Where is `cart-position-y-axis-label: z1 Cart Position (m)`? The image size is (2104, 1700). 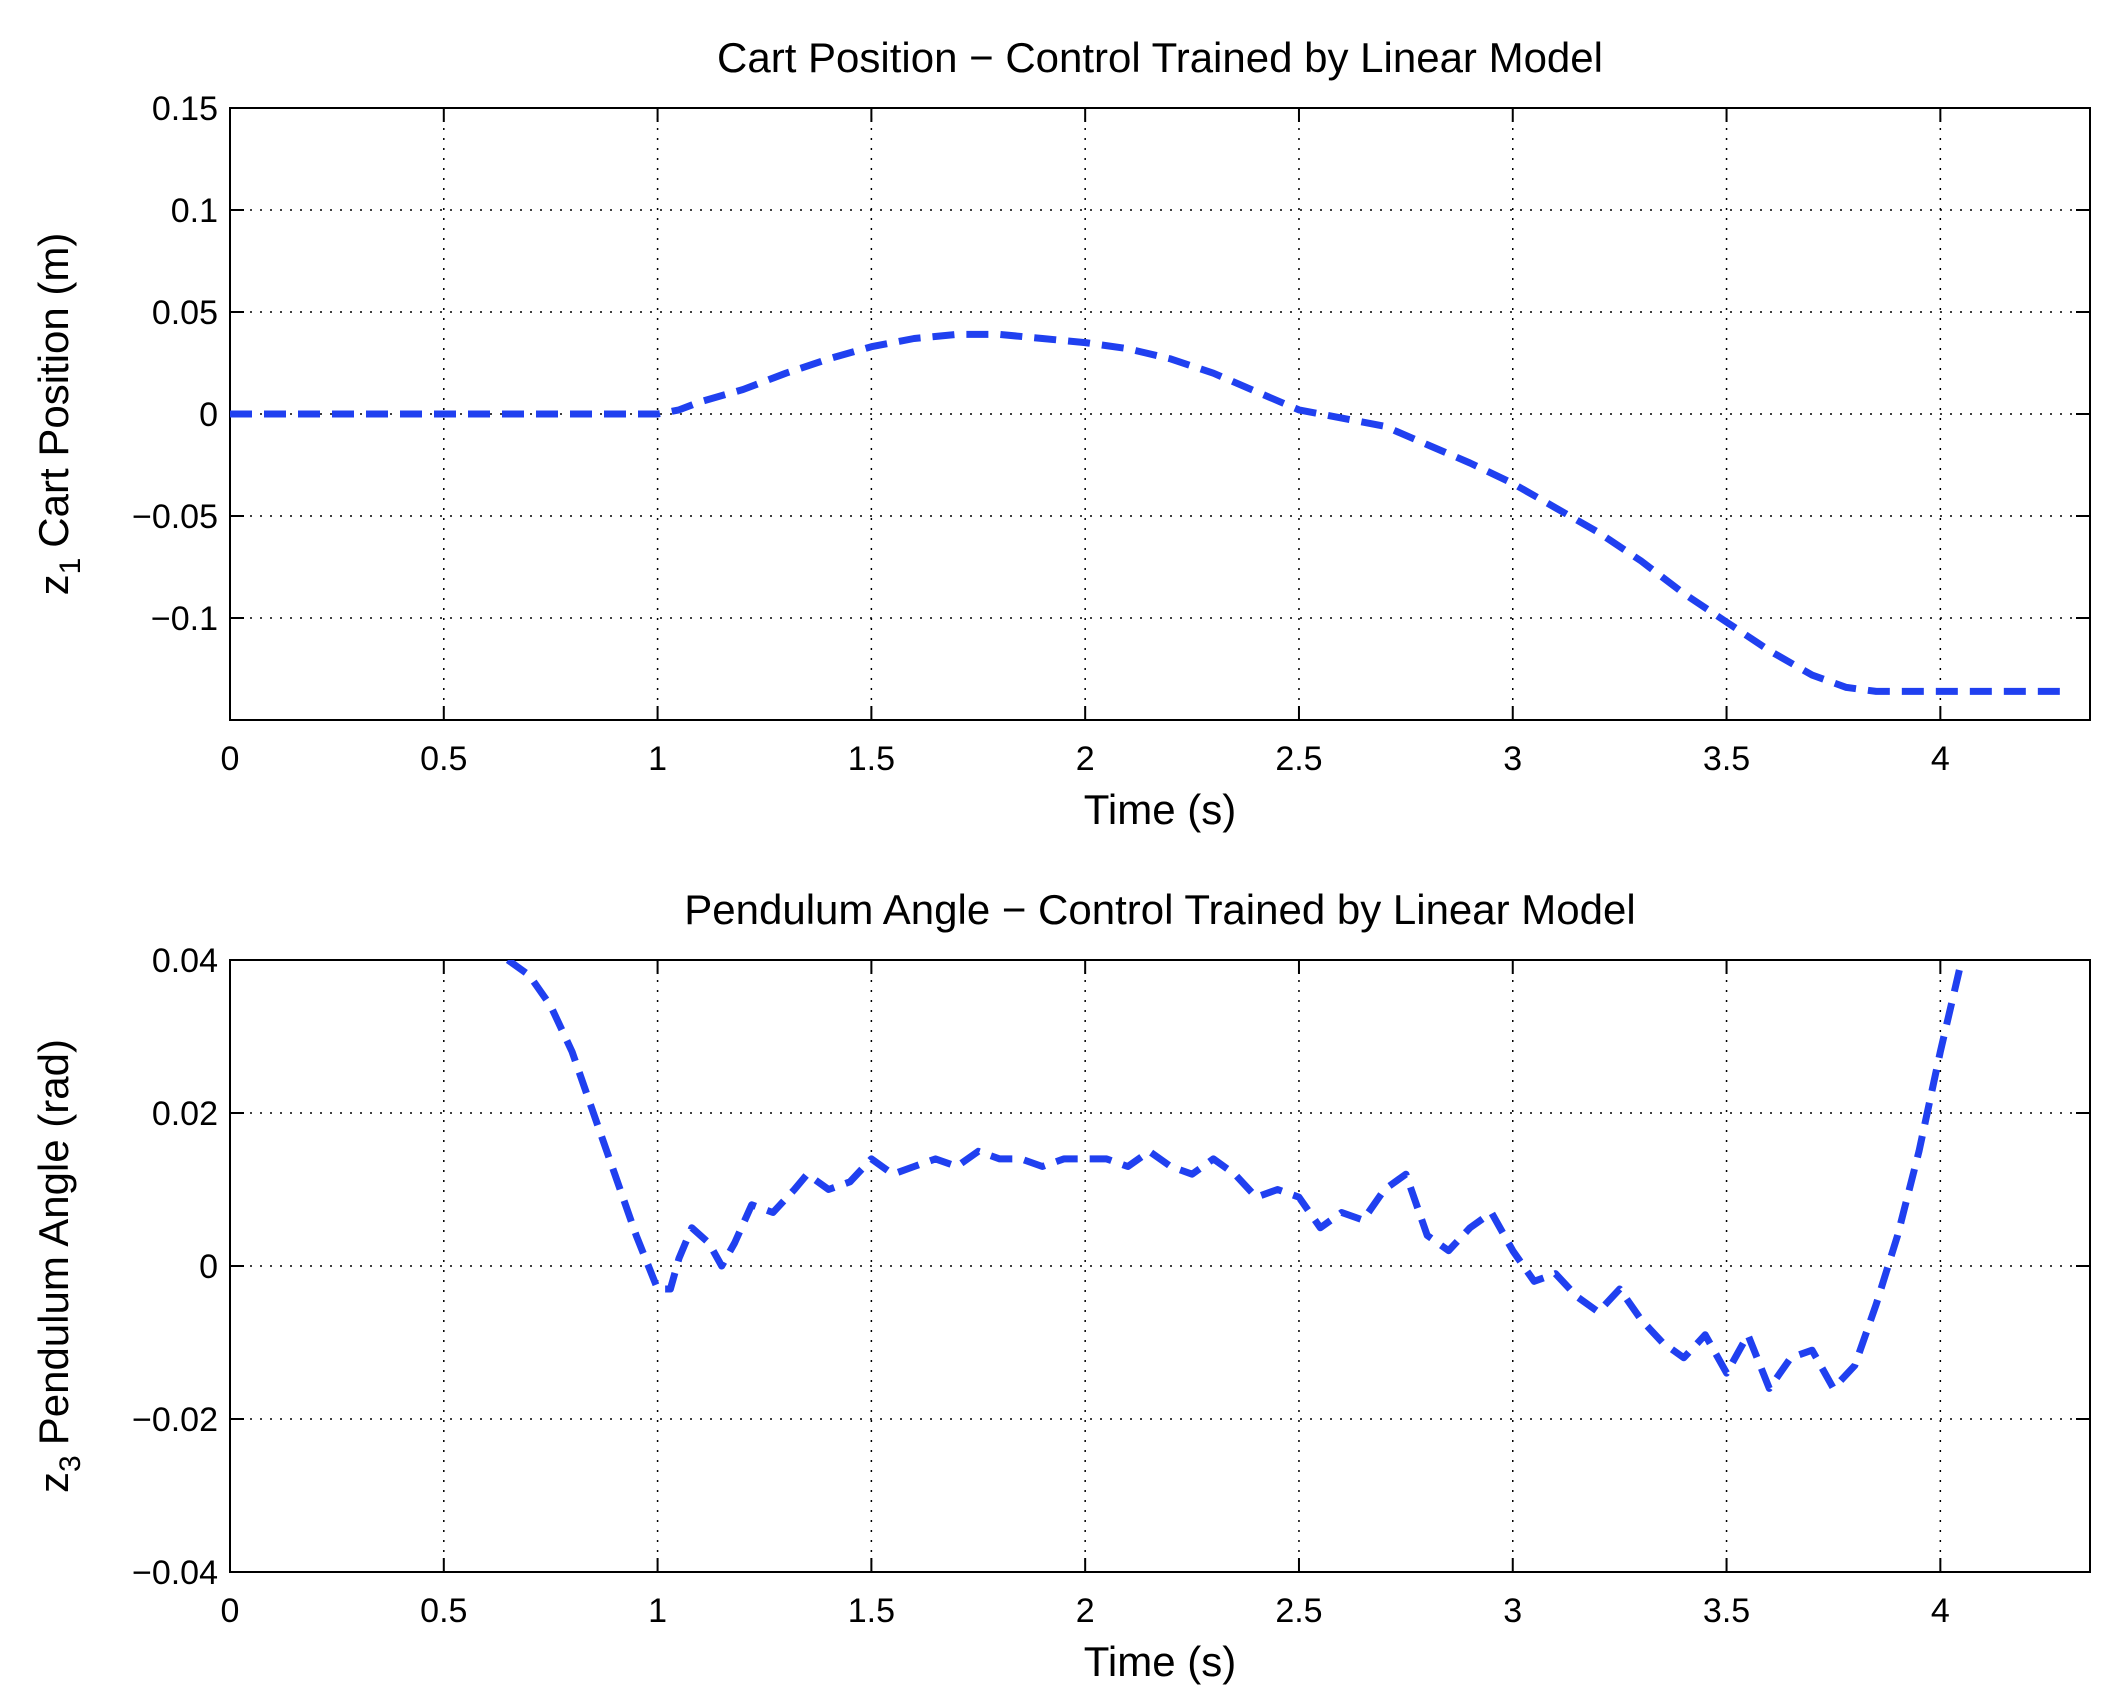 cart-position-y-axis-label: z1 Cart Position (m) is located at coordinates (58, 414).